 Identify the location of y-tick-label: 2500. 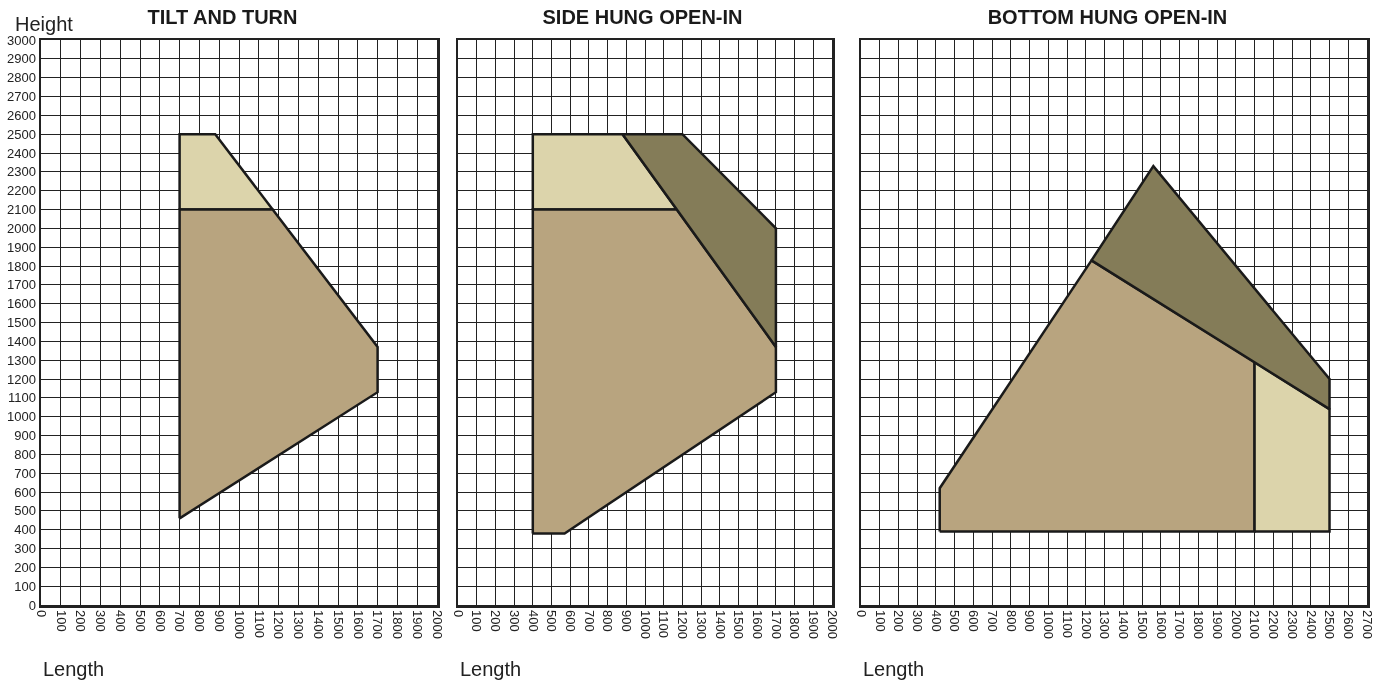
(21, 134).